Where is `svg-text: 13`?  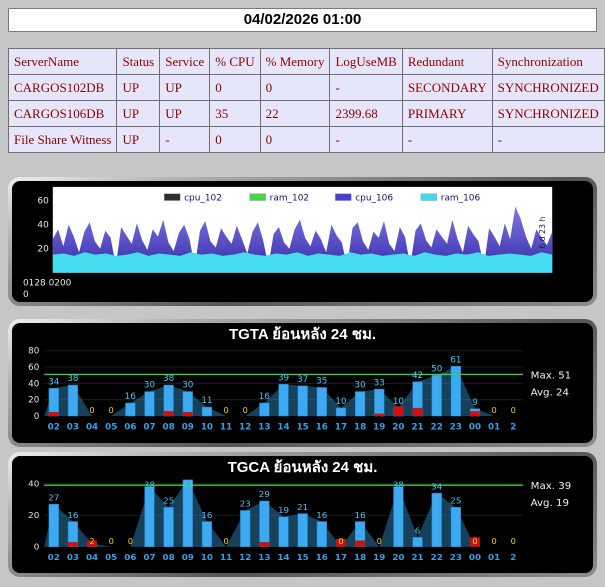 svg-text: 13 is located at coordinates (264, 428).